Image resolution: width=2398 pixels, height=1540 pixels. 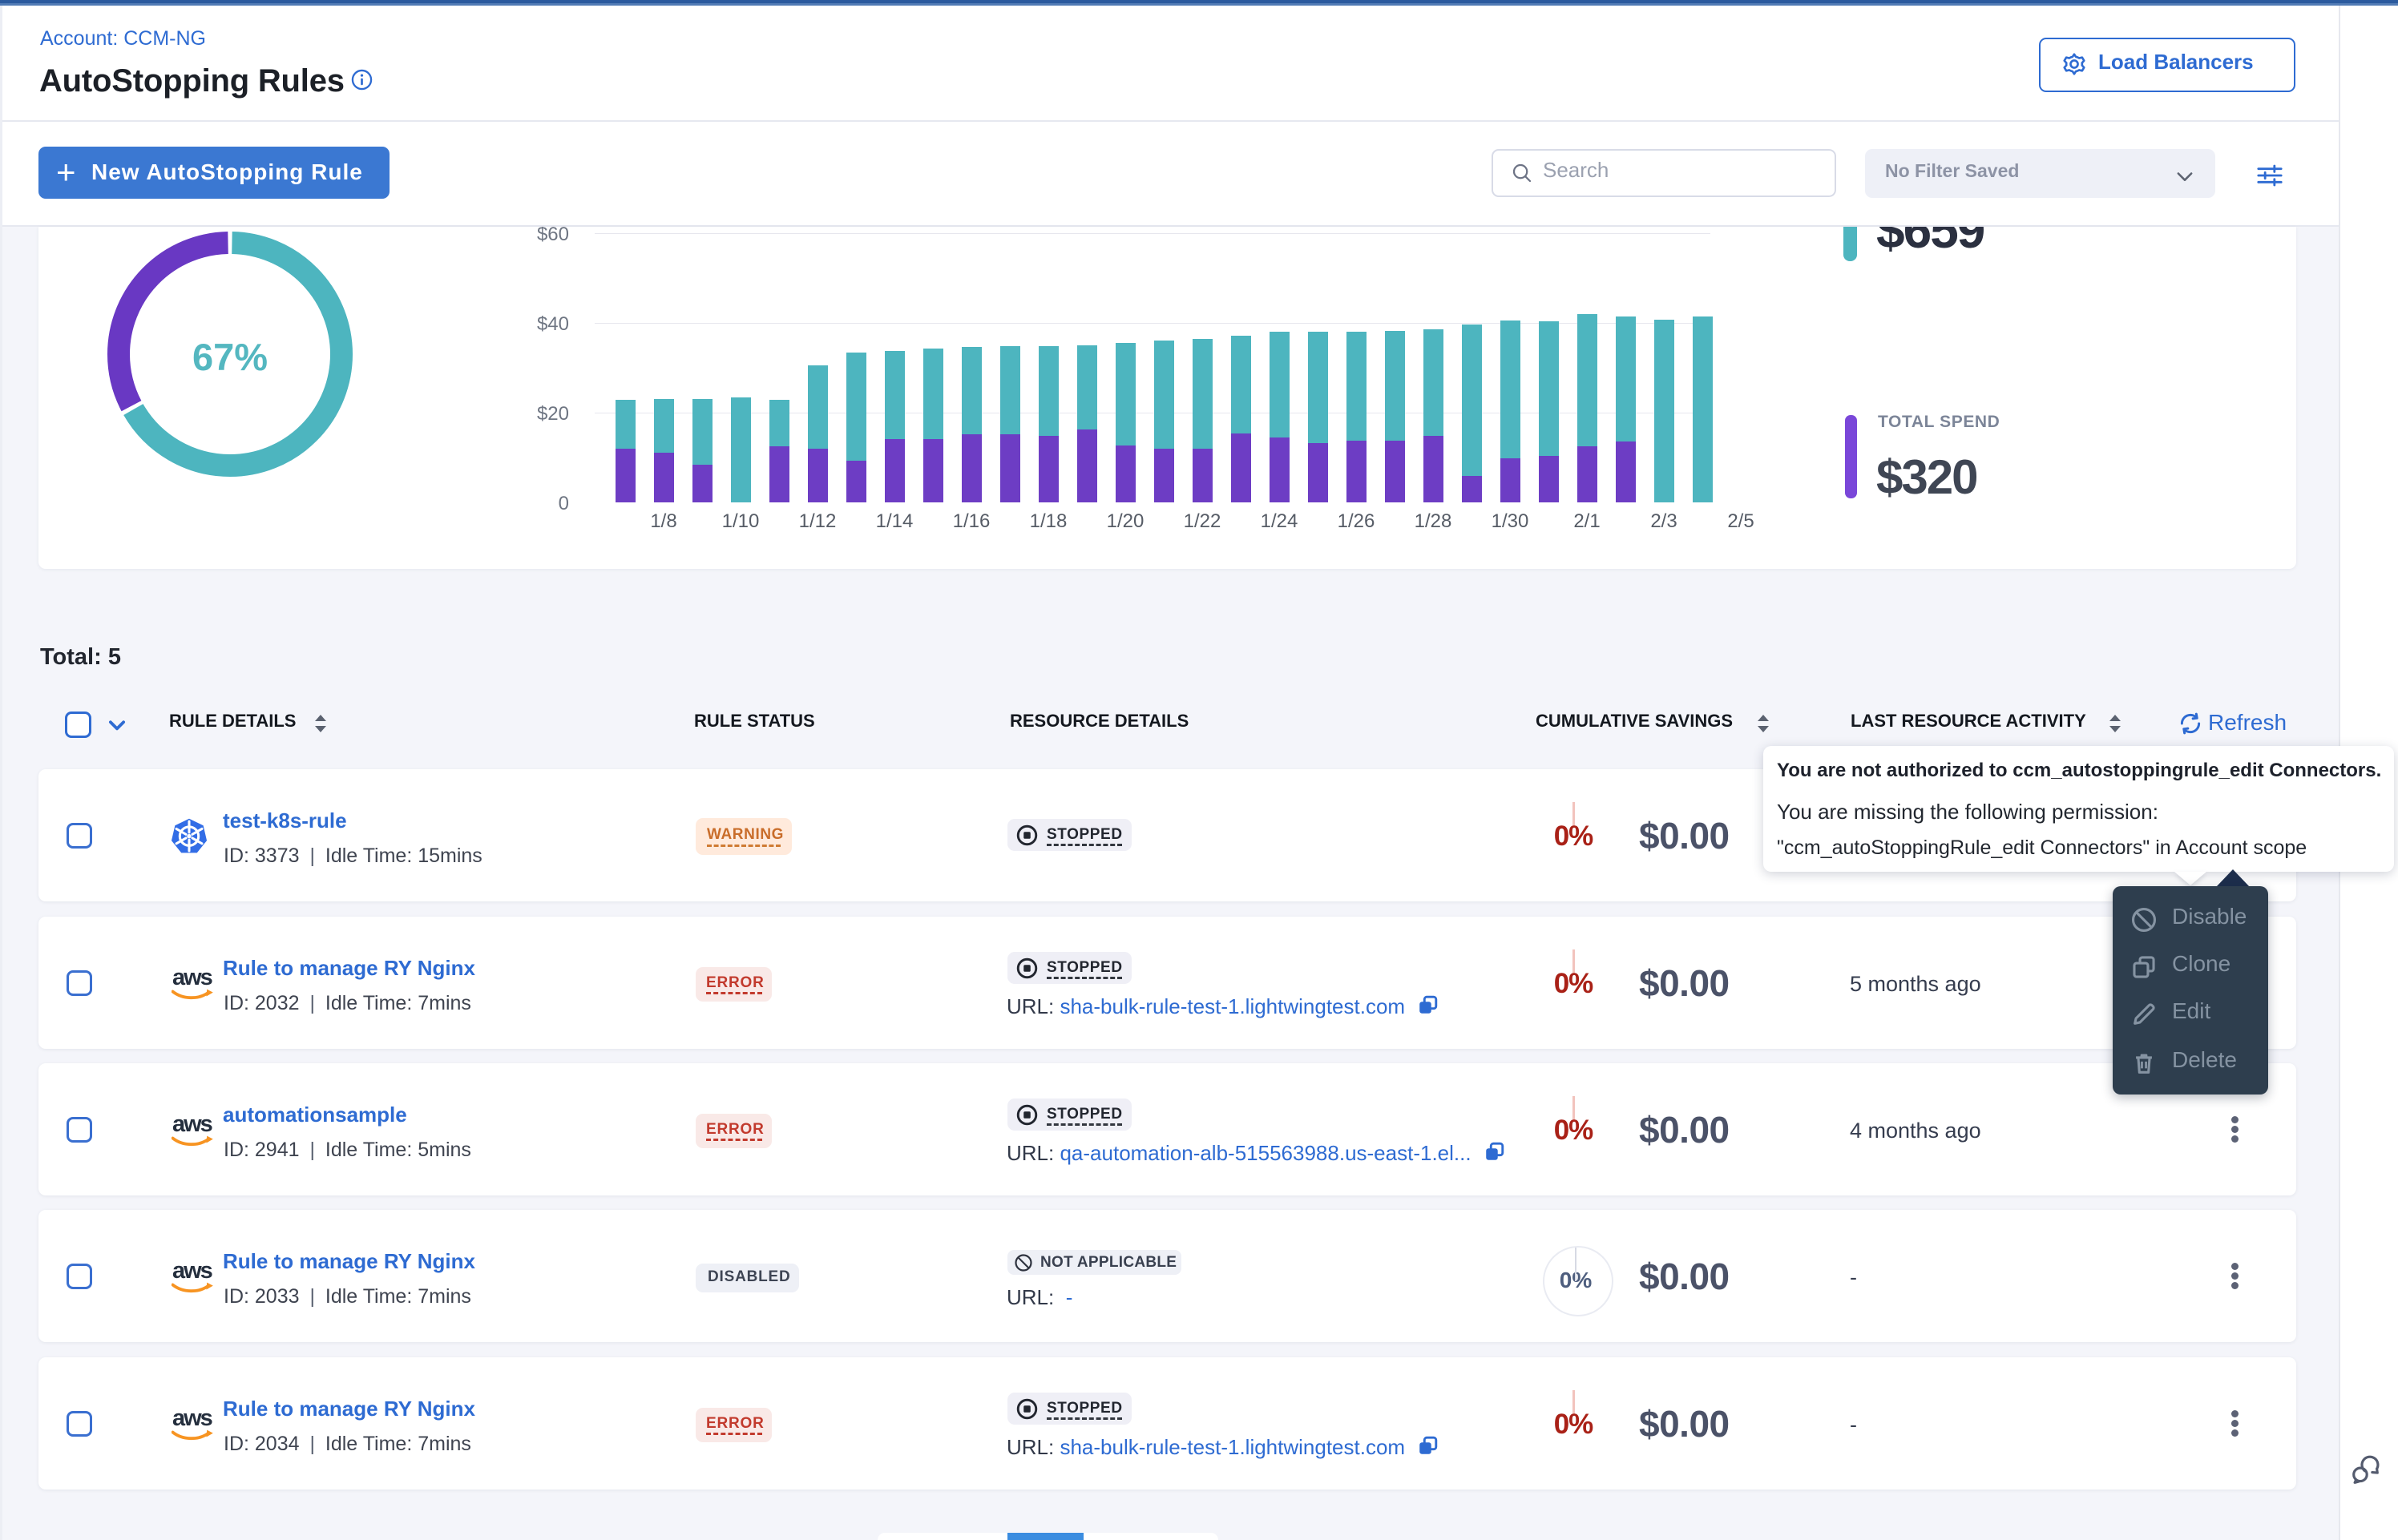 I want to click on svg-text: 67%, so click(x=230, y=357).